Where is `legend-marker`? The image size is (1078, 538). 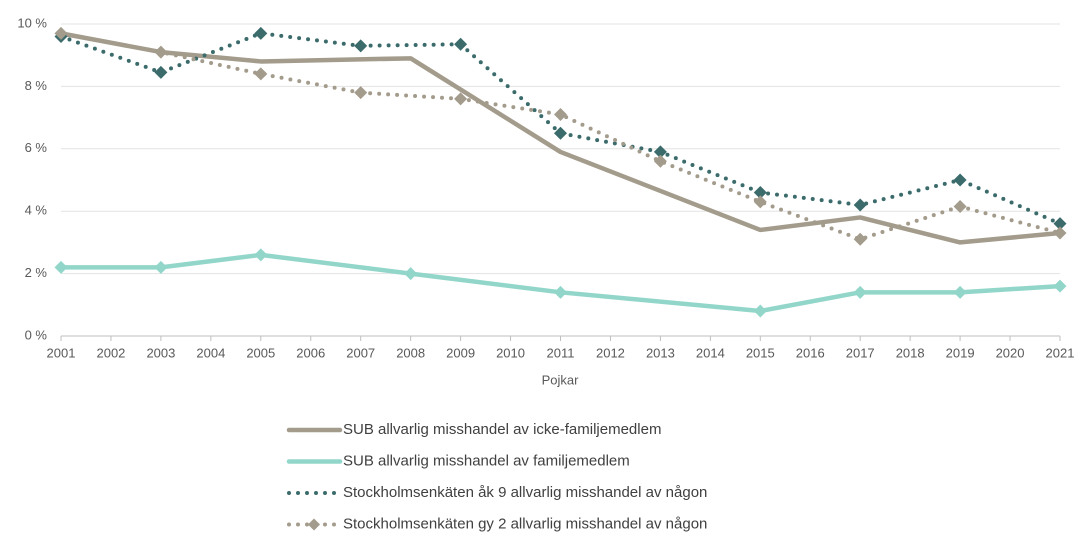 legend-marker is located at coordinates (314, 524).